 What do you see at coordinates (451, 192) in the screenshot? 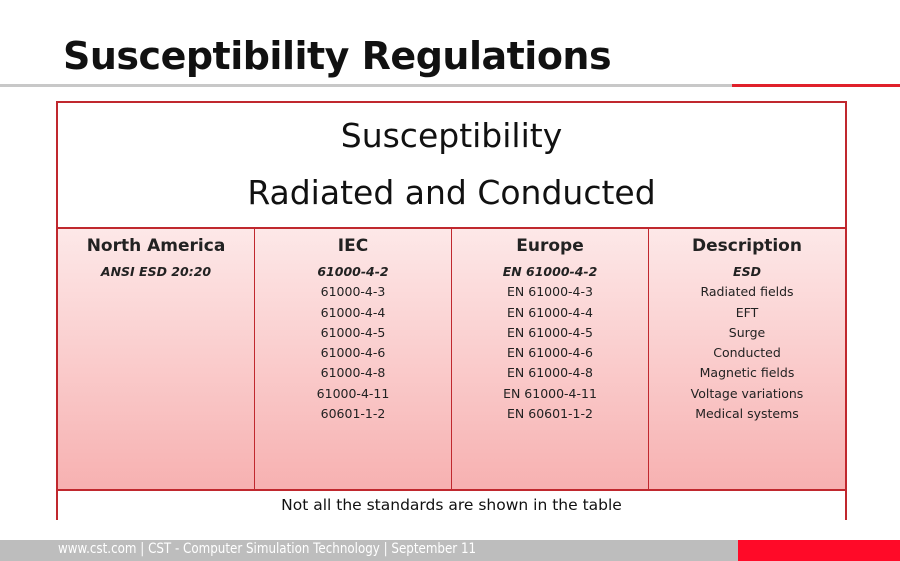
I see `heading-line-2: Radiated and Conducted` at bounding box center [451, 192].